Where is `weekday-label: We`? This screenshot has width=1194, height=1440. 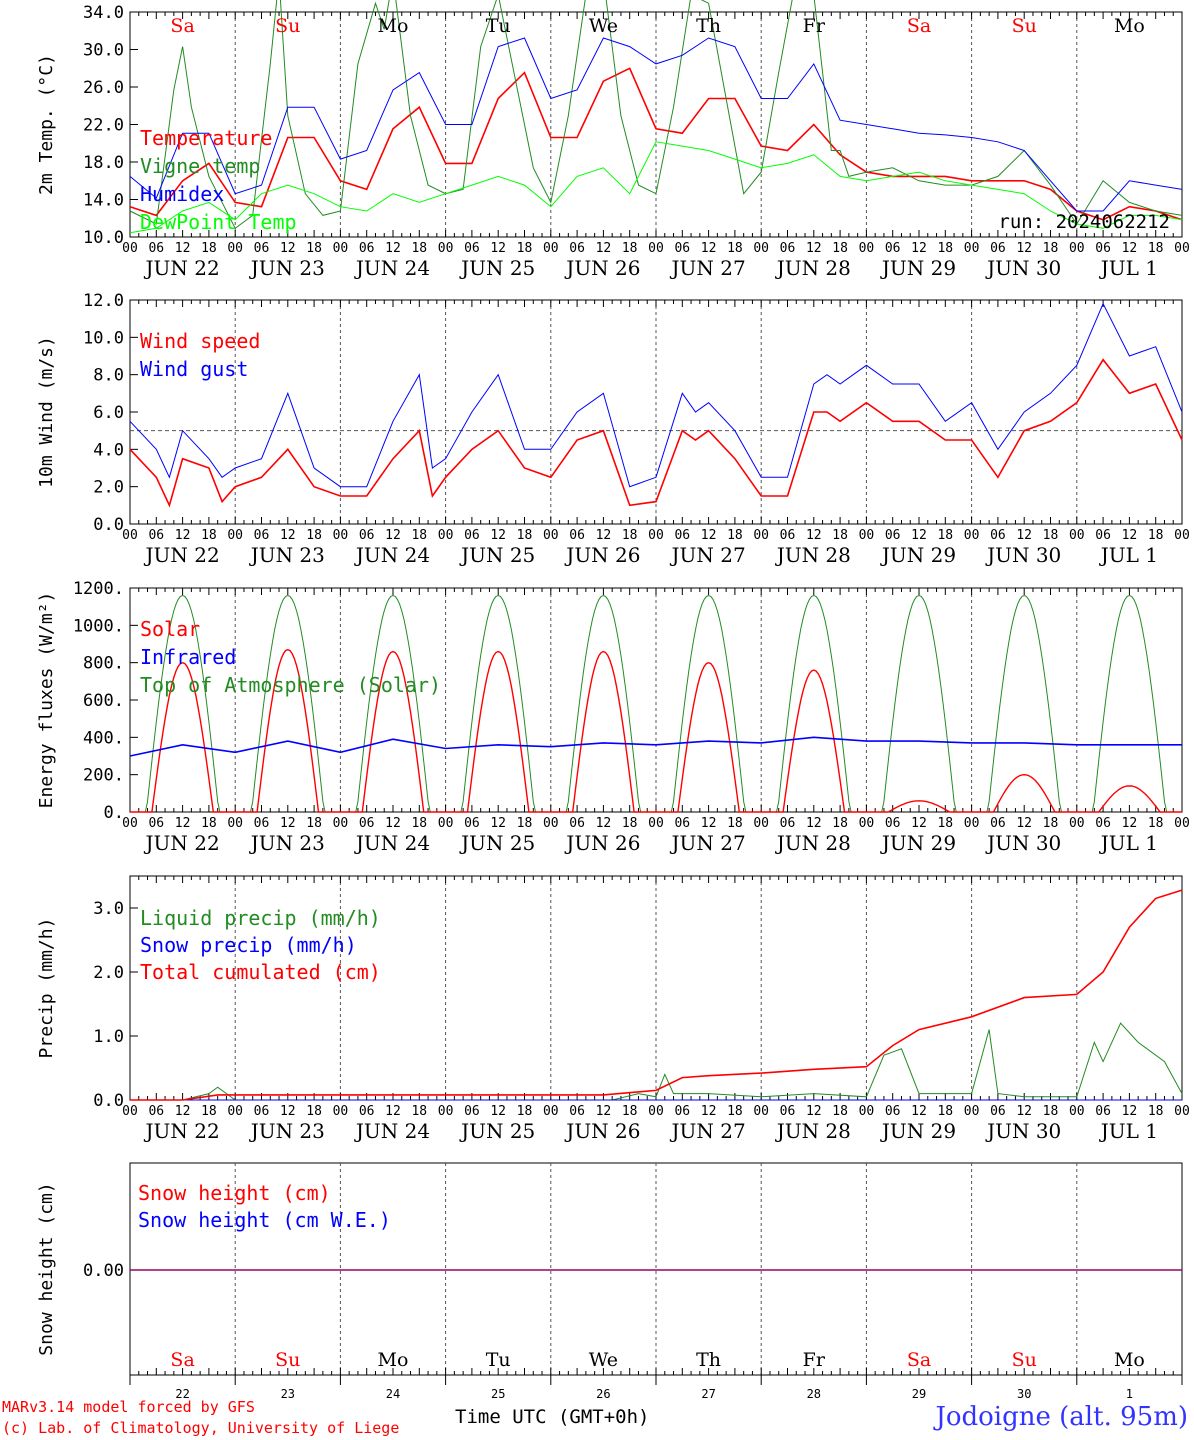 weekday-label: We is located at coordinates (603, 26).